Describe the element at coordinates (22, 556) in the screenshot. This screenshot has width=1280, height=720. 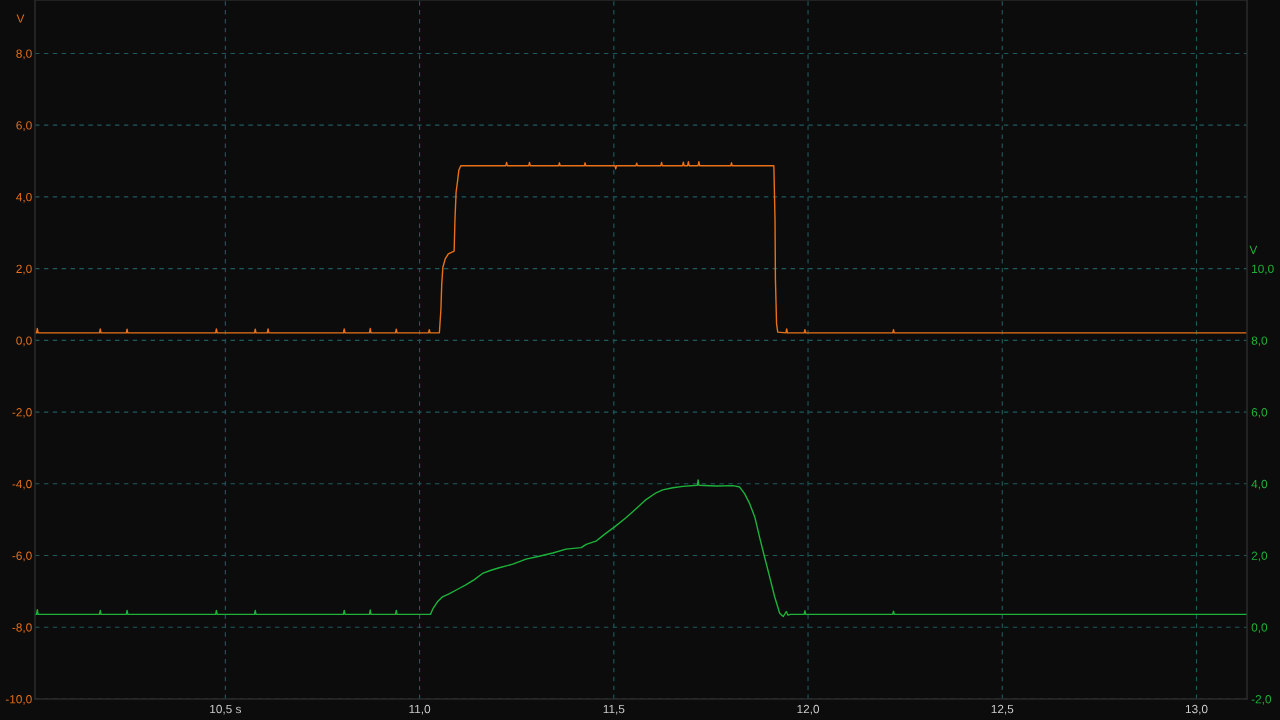
I see `y-tick-label: -6,0` at that location.